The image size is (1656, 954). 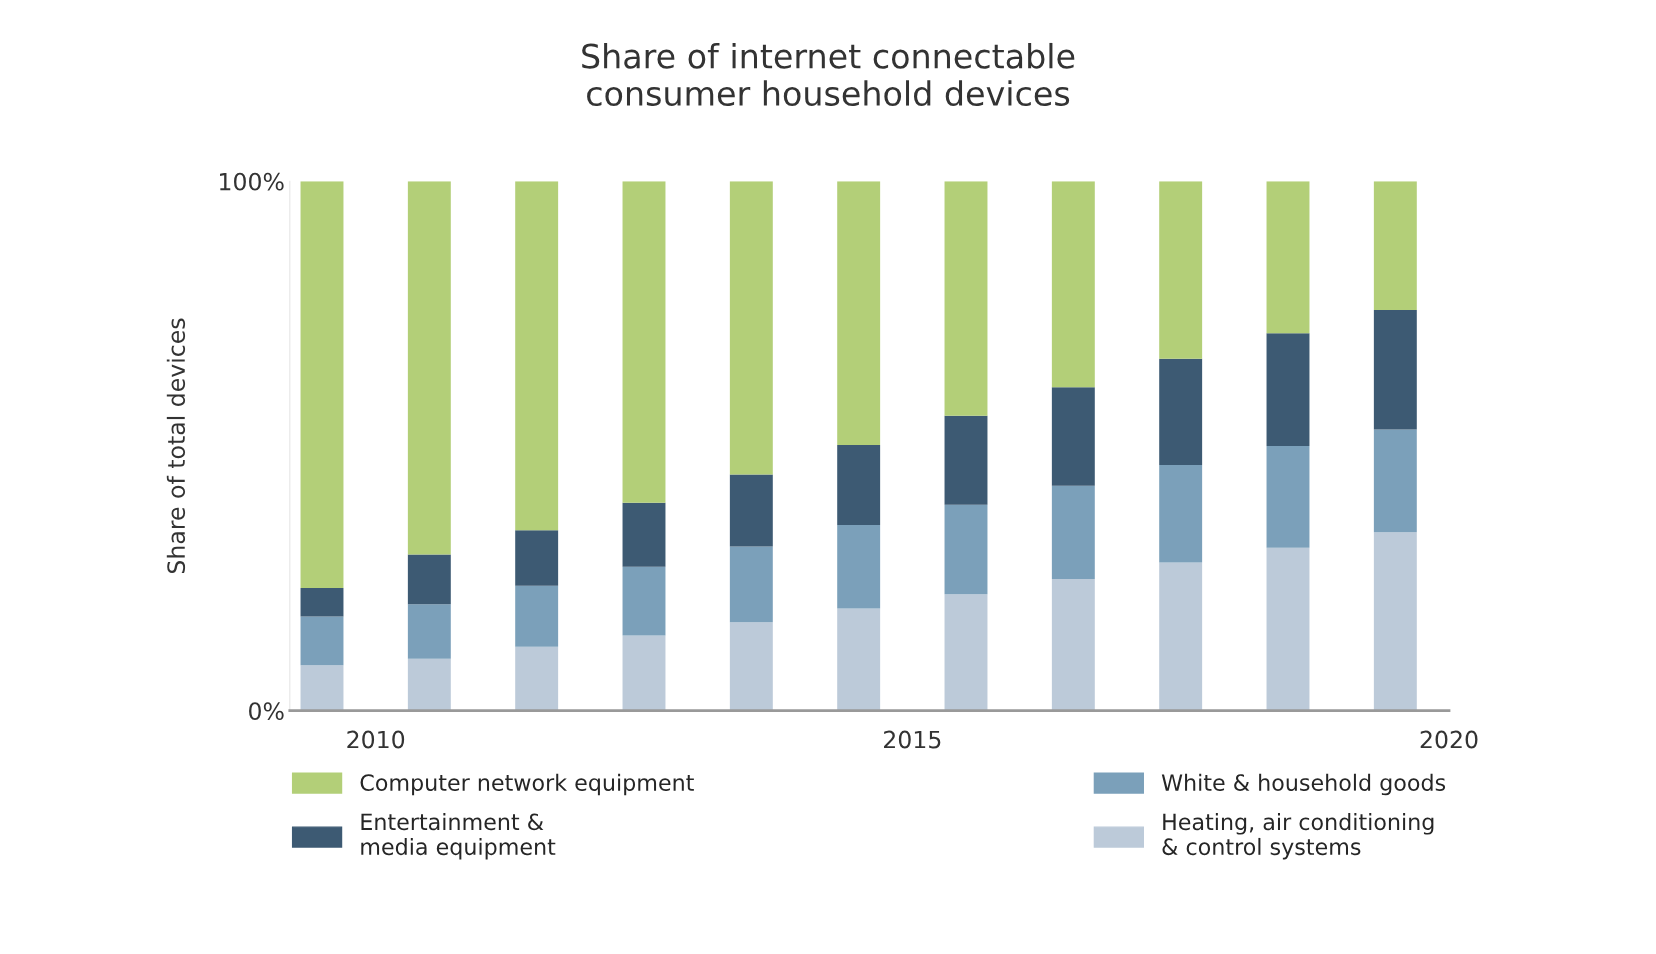 I want to click on y-axis-title: Share of total devices, so click(x=176, y=446).